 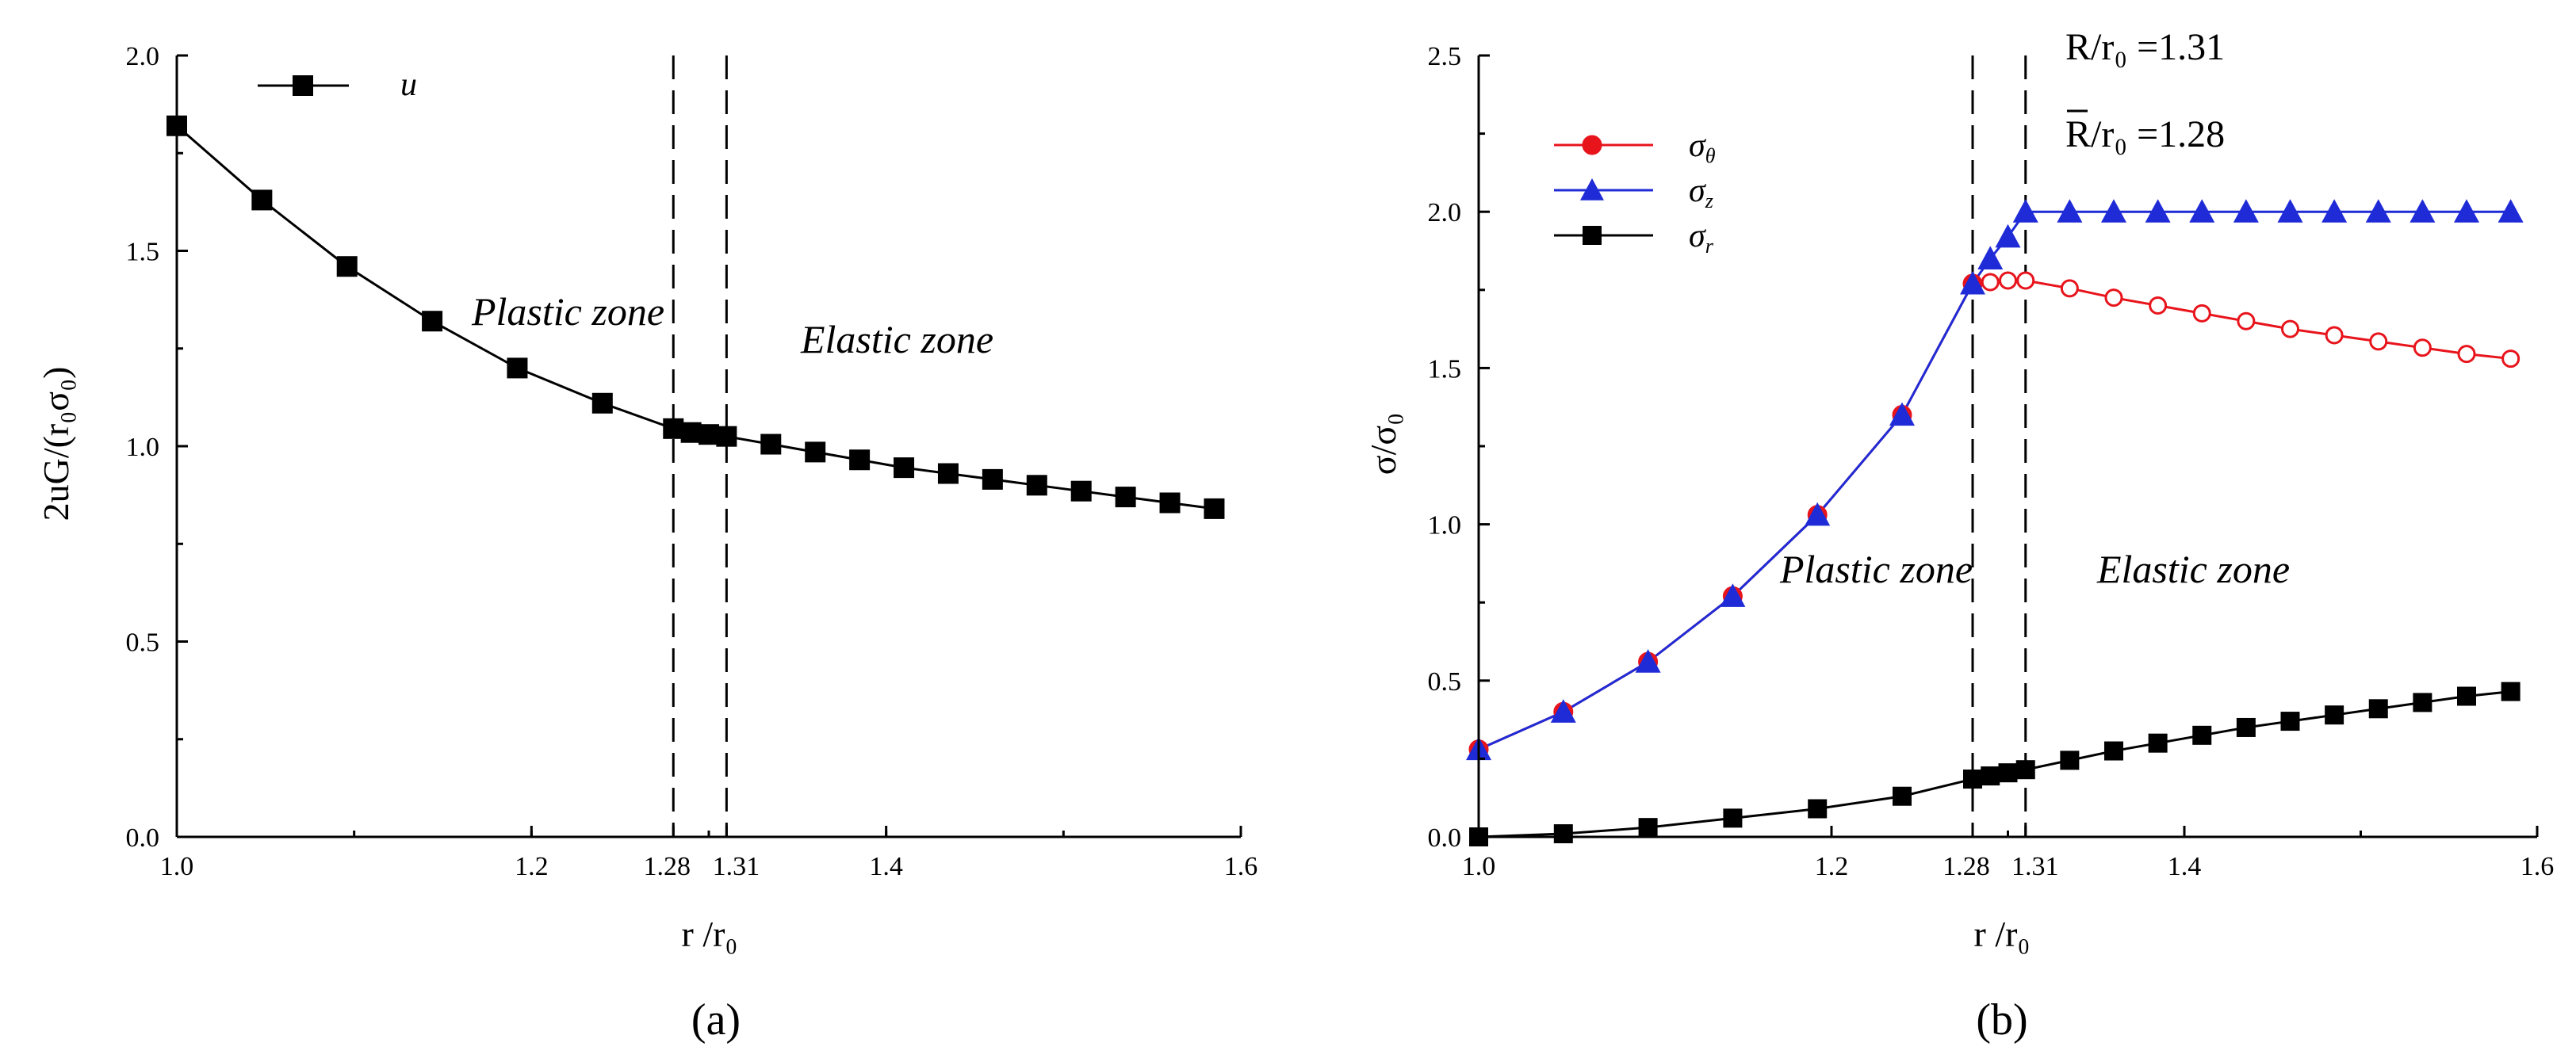 What do you see at coordinates (2422, 211) in the screenshot?
I see `panel-b-series-σz-point-18` at bounding box center [2422, 211].